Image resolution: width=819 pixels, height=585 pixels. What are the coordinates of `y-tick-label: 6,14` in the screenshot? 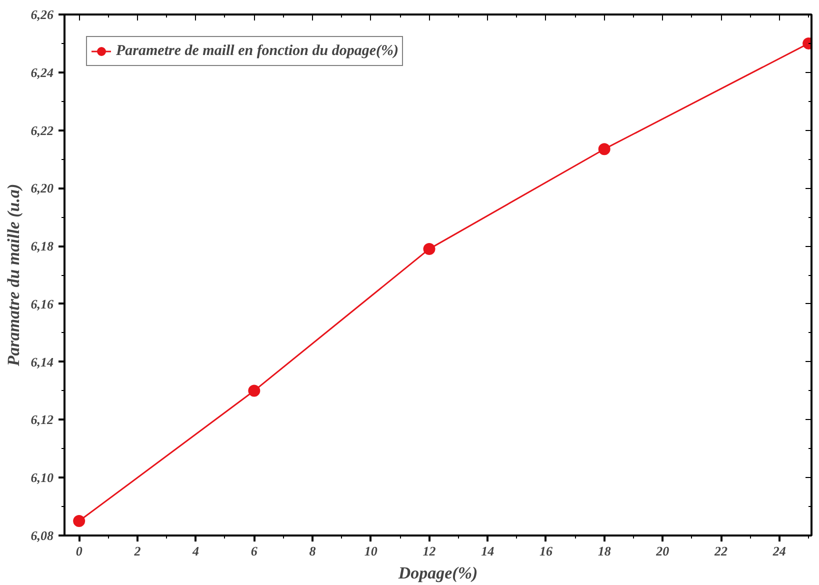 It's located at (42, 362).